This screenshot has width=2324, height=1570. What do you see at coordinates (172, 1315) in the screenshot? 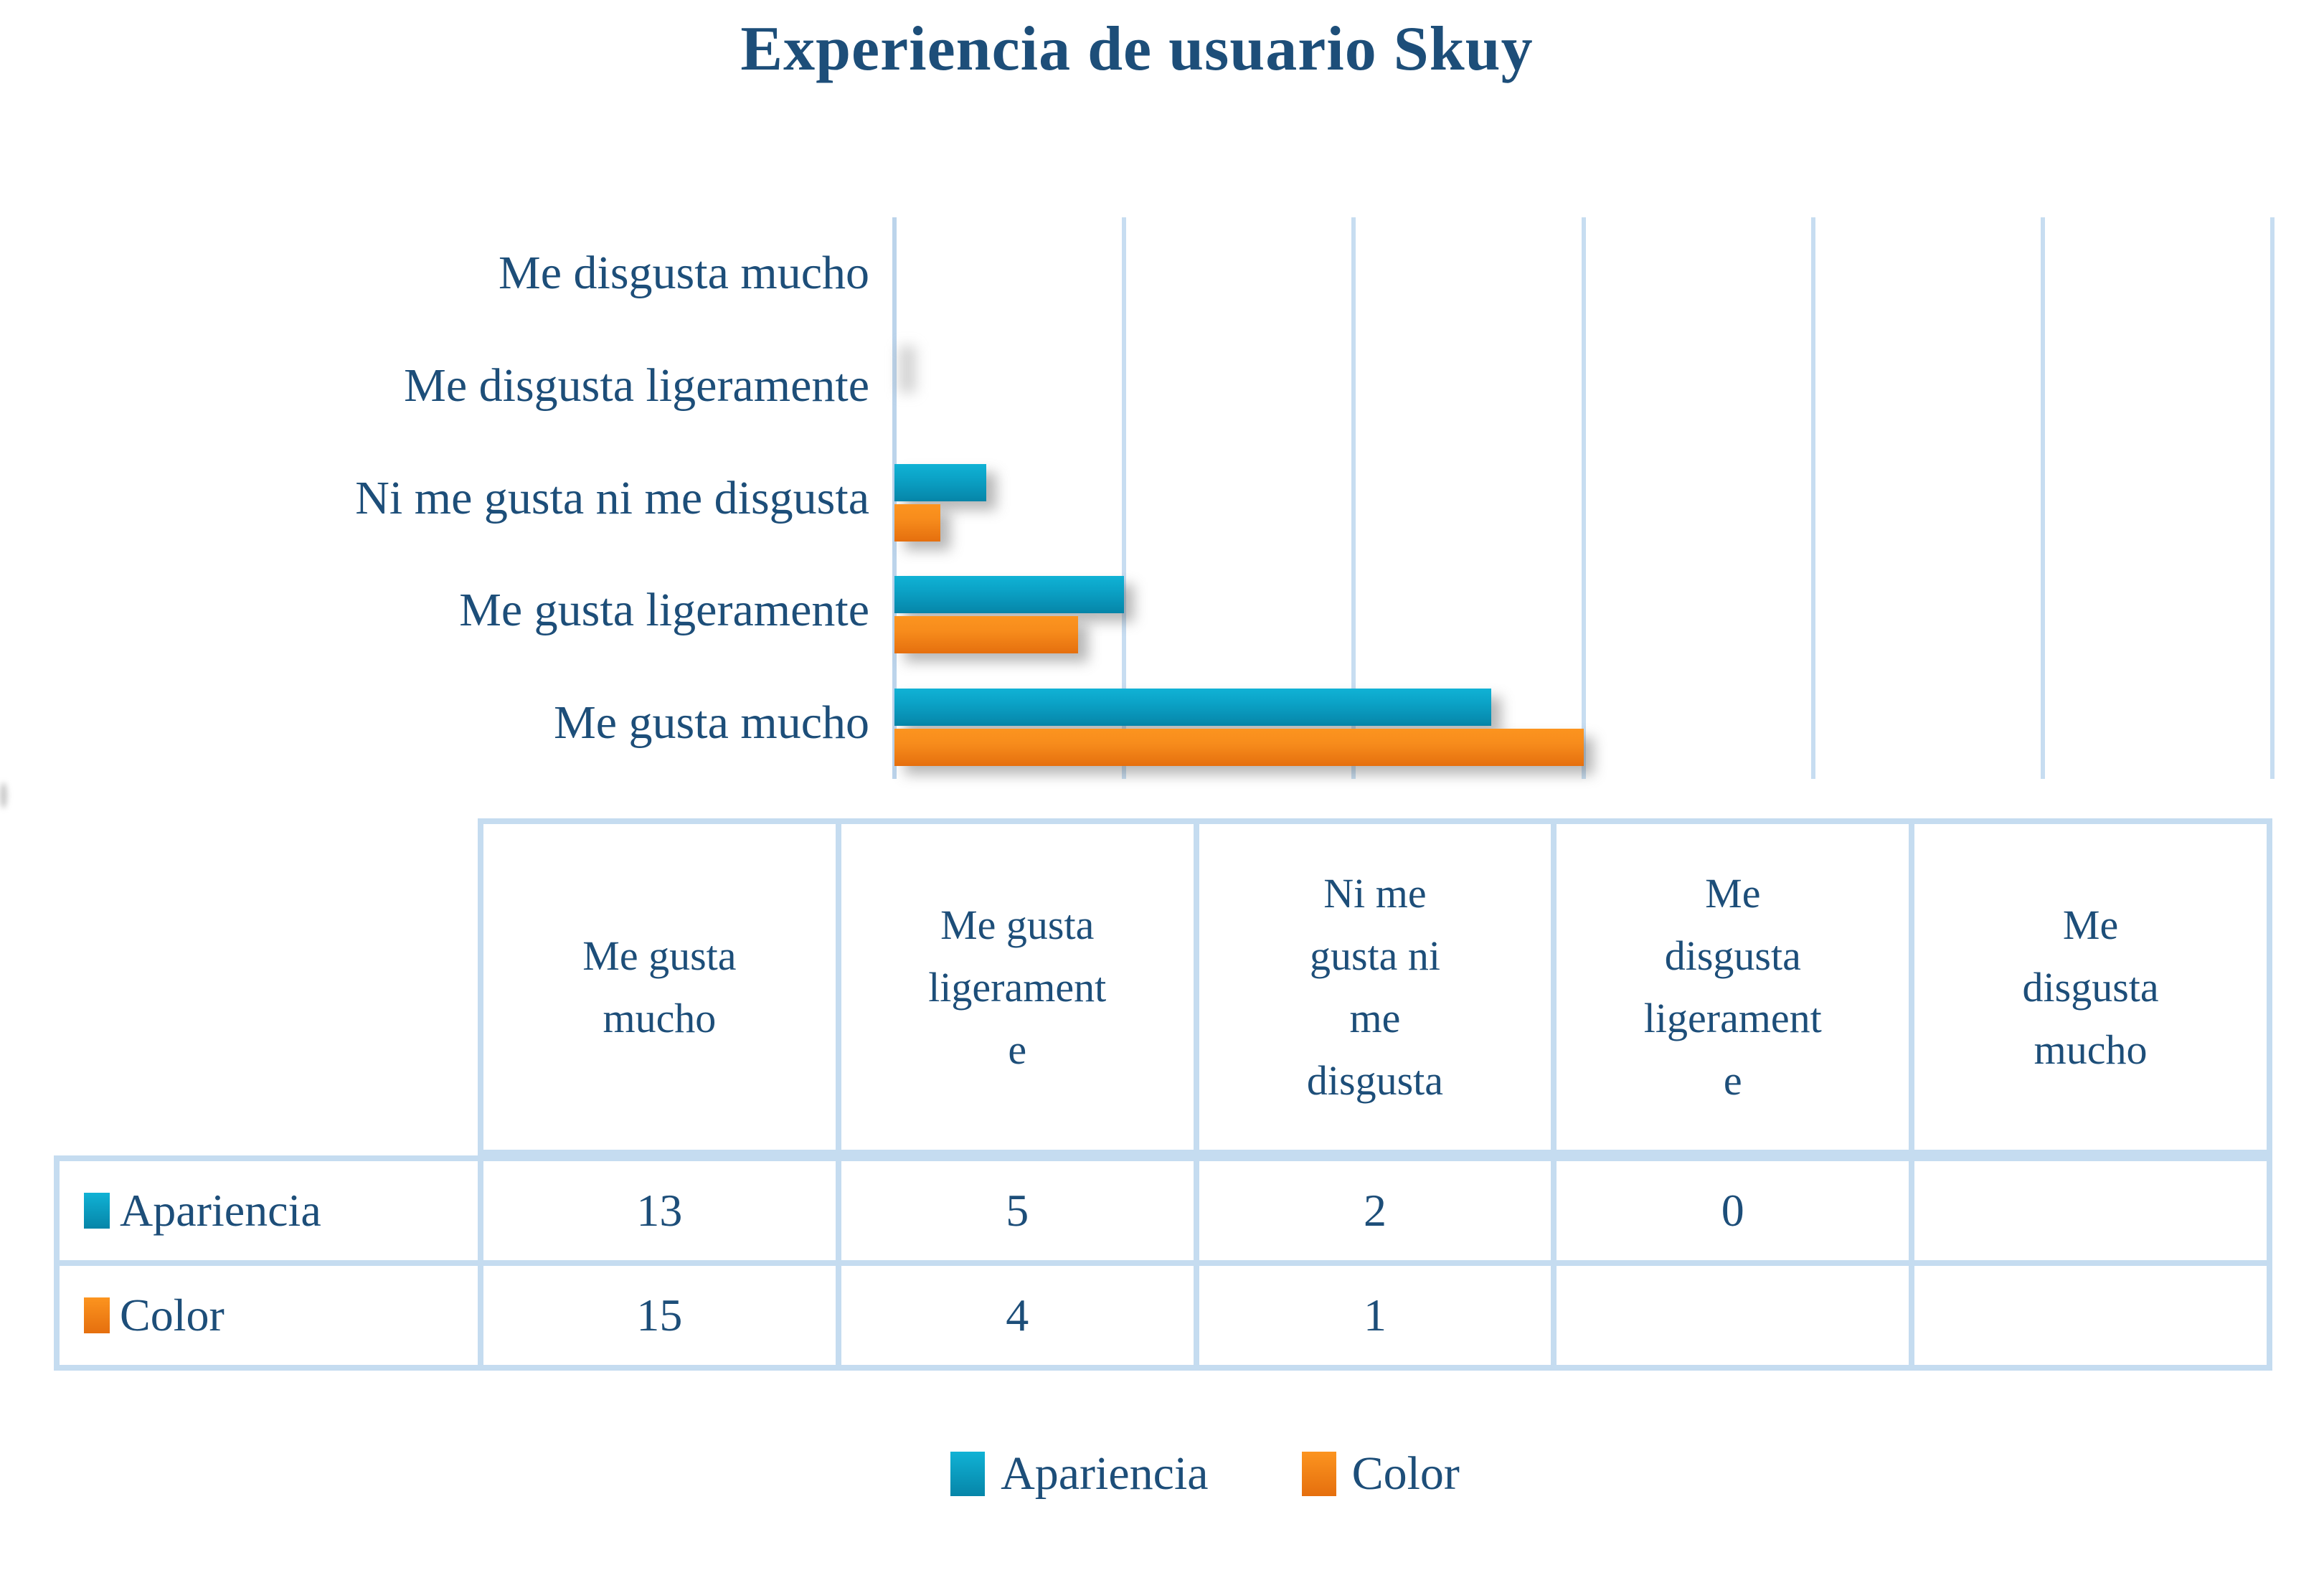
I see `series-name: Color` at bounding box center [172, 1315].